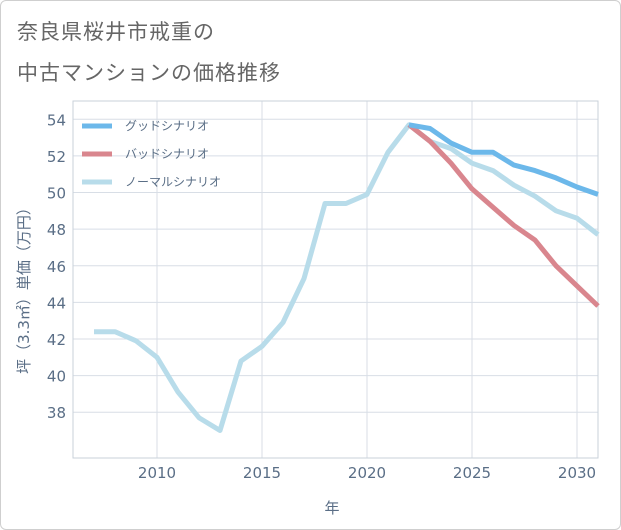 The image size is (621, 530). What do you see at coordinates (472, 473) in the screenshot?
I see `x-tick-label: 2025` at bounding box center [472, 473].